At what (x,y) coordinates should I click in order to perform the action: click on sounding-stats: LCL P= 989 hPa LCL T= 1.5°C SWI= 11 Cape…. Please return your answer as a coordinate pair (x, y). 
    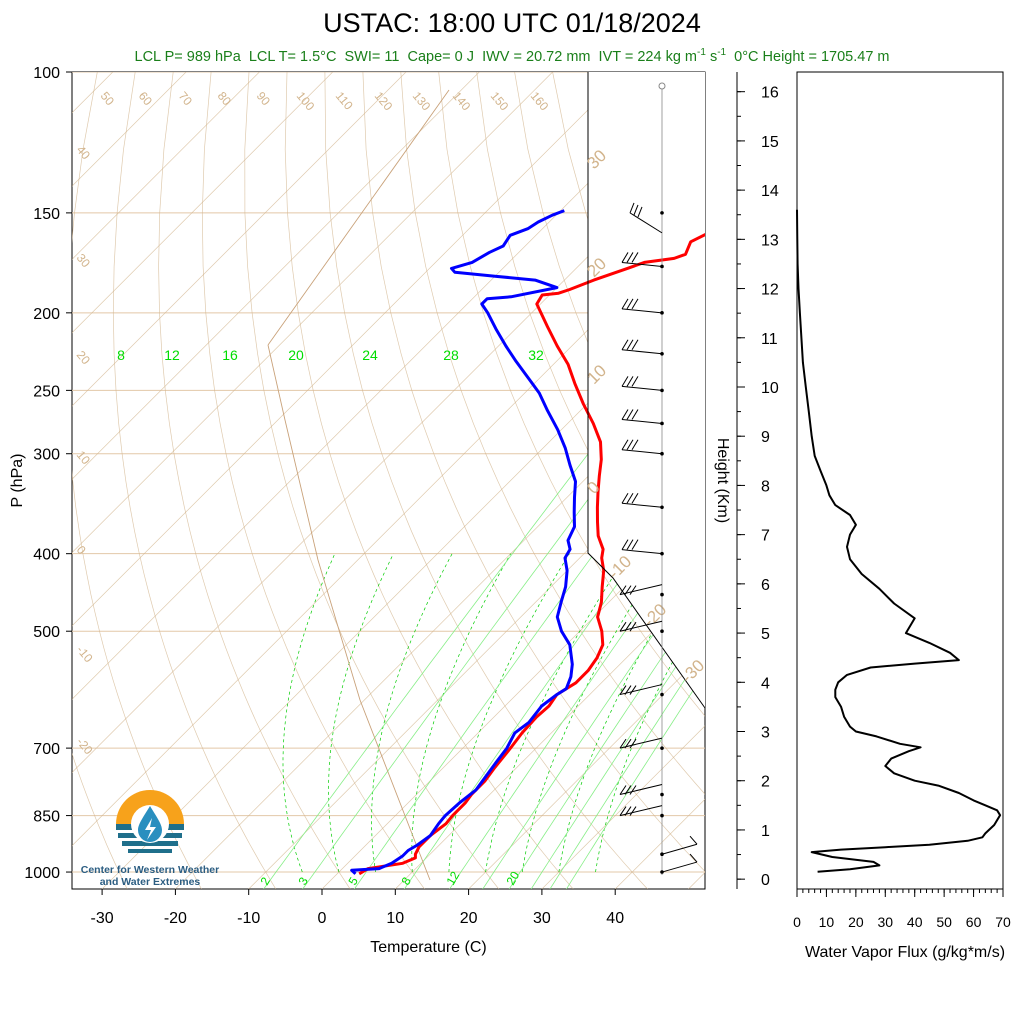
    Looking at the image, I should click on (512, 56).